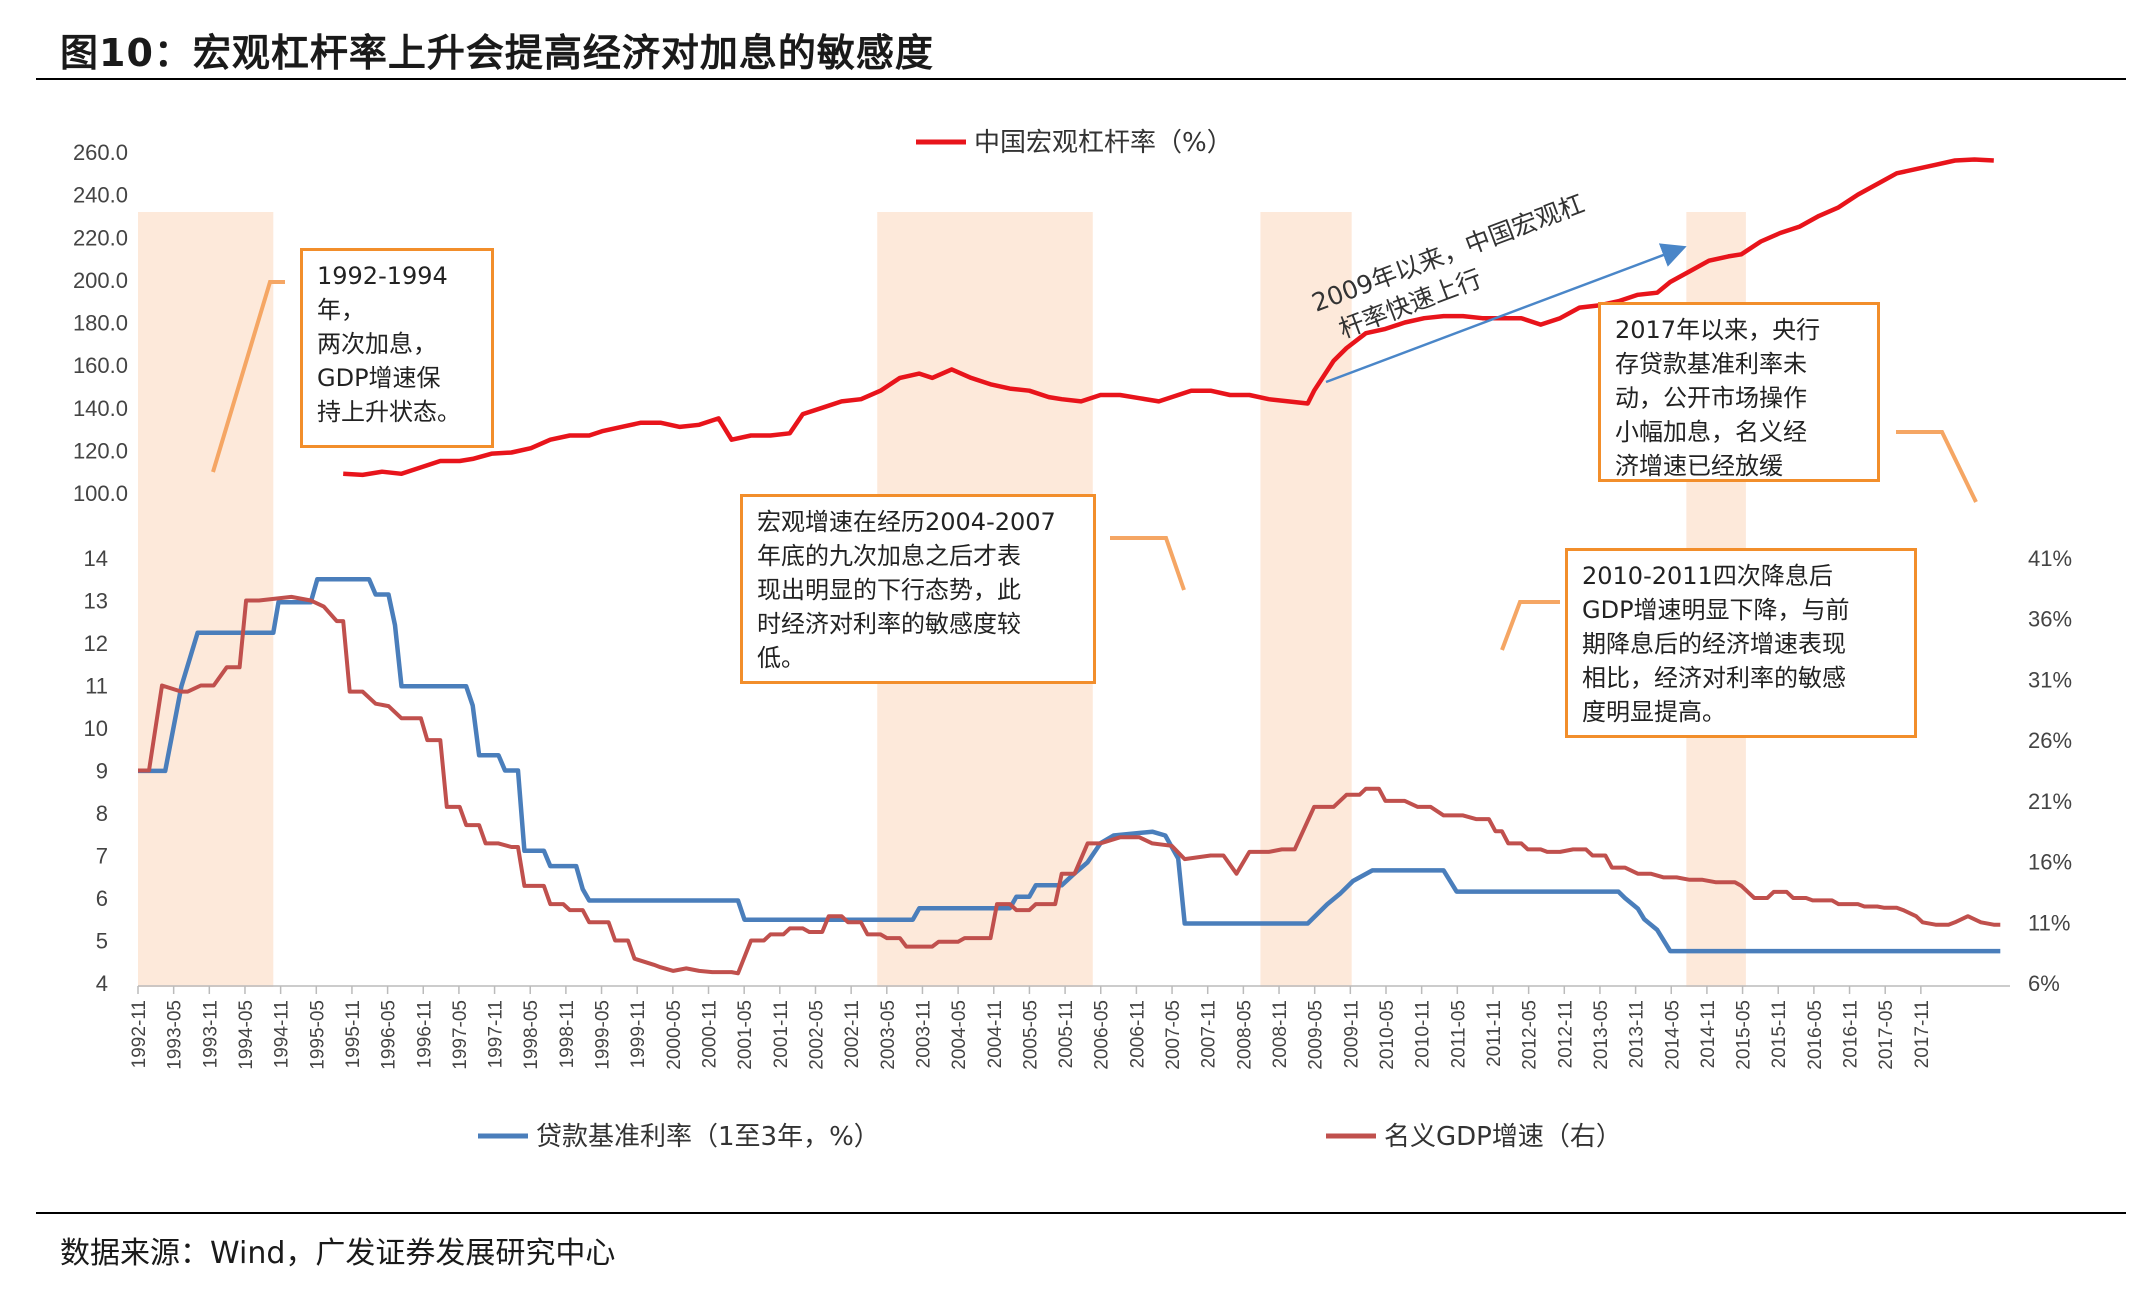 The image size is (2136, 1289). I want to click on x-axis-tick-label: 1993-11, so click(210, 1034).